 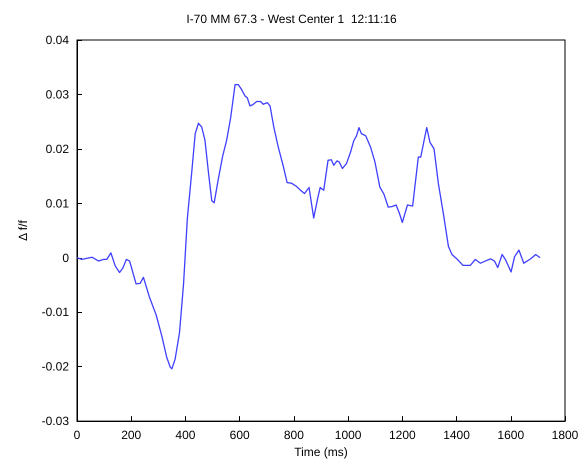 I want to click on x-tick-label: 400, so click(x=185, y=435).